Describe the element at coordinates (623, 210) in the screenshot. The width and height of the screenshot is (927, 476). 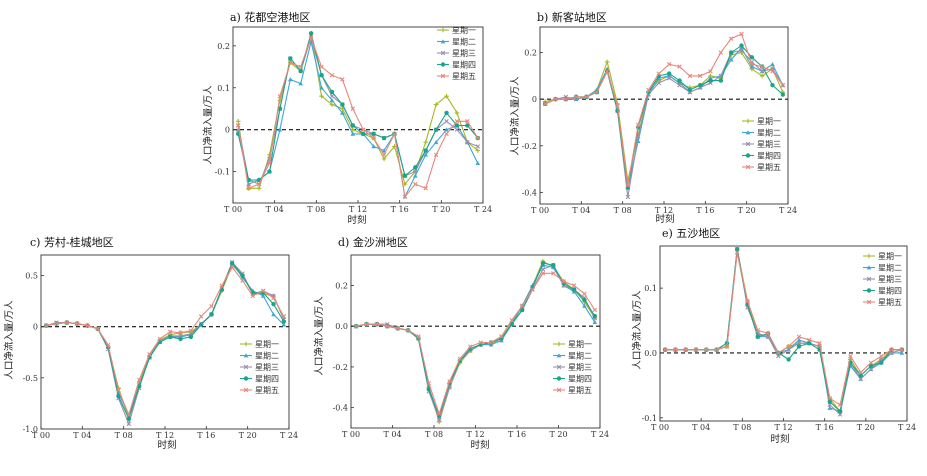
I see `x-tick-label: T 08` at that location.